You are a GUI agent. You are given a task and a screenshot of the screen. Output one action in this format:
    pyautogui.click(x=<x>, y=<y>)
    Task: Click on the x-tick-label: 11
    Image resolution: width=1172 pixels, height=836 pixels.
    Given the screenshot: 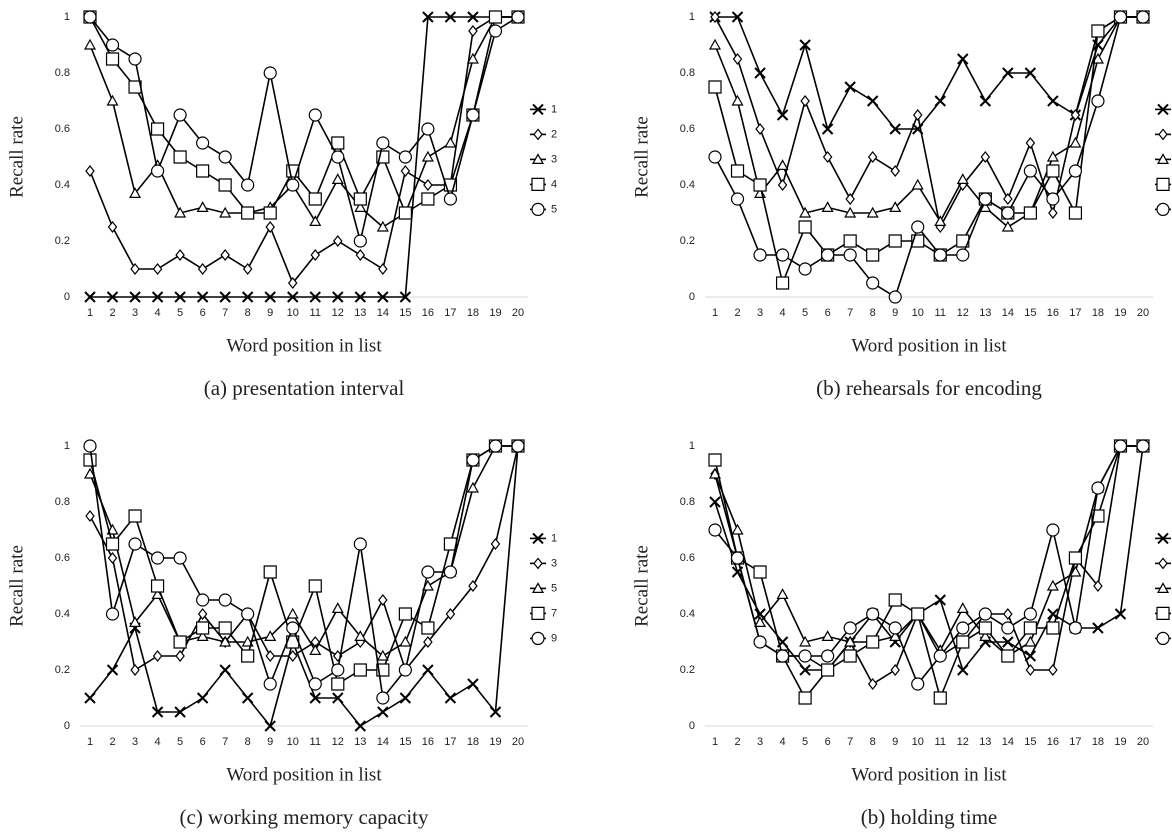 What is the action you would take?
    pyautogui.click(x=315, y=742)
    